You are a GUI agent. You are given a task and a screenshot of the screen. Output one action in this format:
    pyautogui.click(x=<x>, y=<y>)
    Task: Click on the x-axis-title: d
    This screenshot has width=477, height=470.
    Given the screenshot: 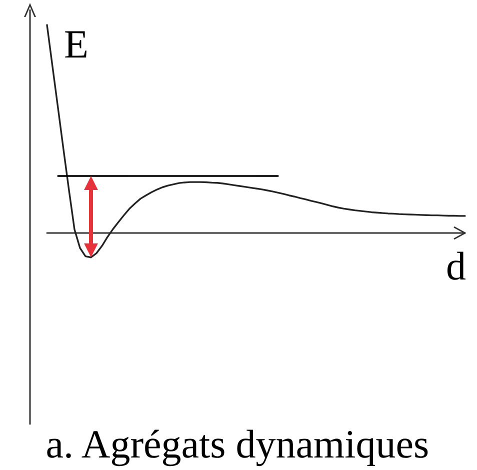 What is the action you would take?
    pyautogui.click(x=456, y=266)
    